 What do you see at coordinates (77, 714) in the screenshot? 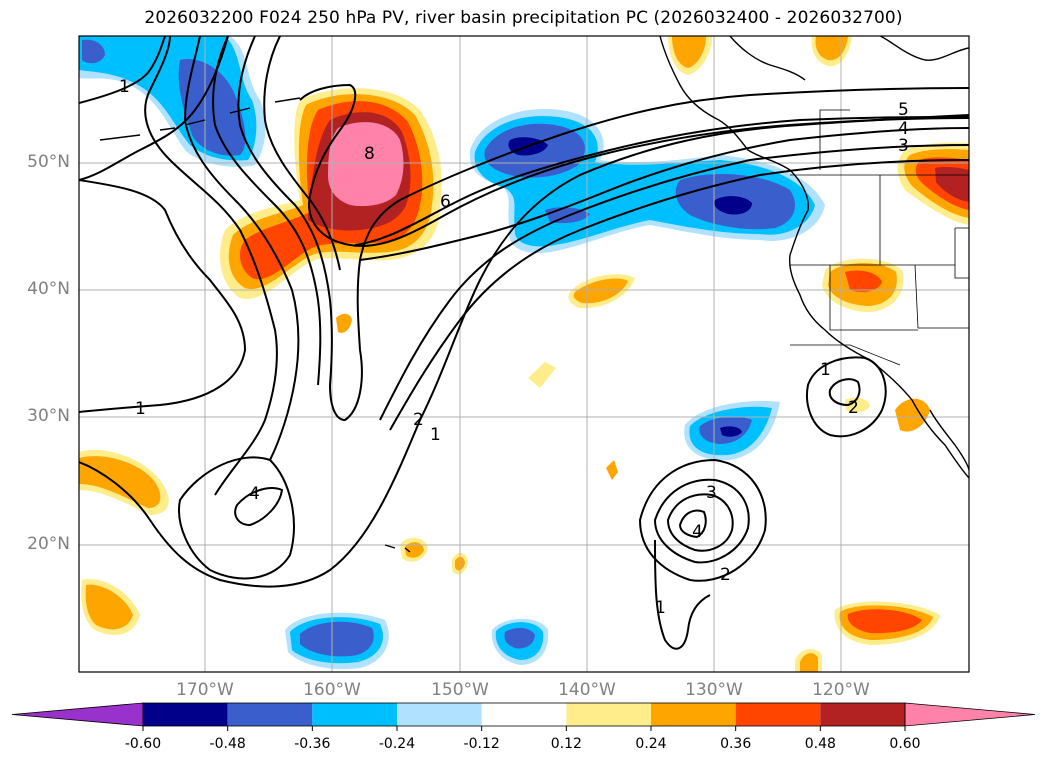
I see `colorbar-extend-low` at bounding box center [77, 714].